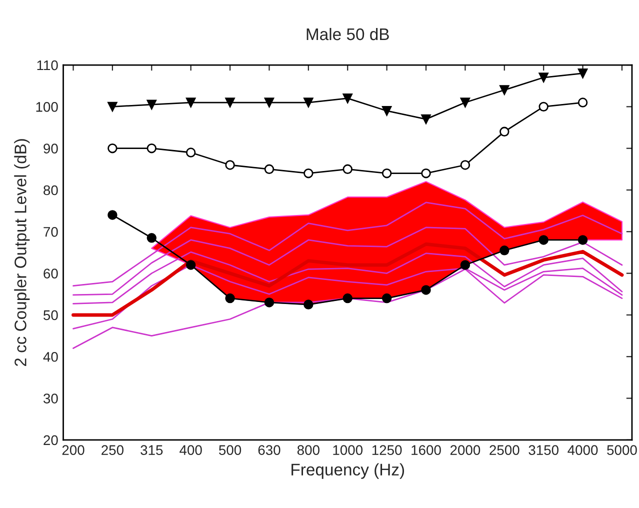  Describe the element at coordinates (347, 34) in the screenshot. I see `chart-title: Male 50 dB` at that location.